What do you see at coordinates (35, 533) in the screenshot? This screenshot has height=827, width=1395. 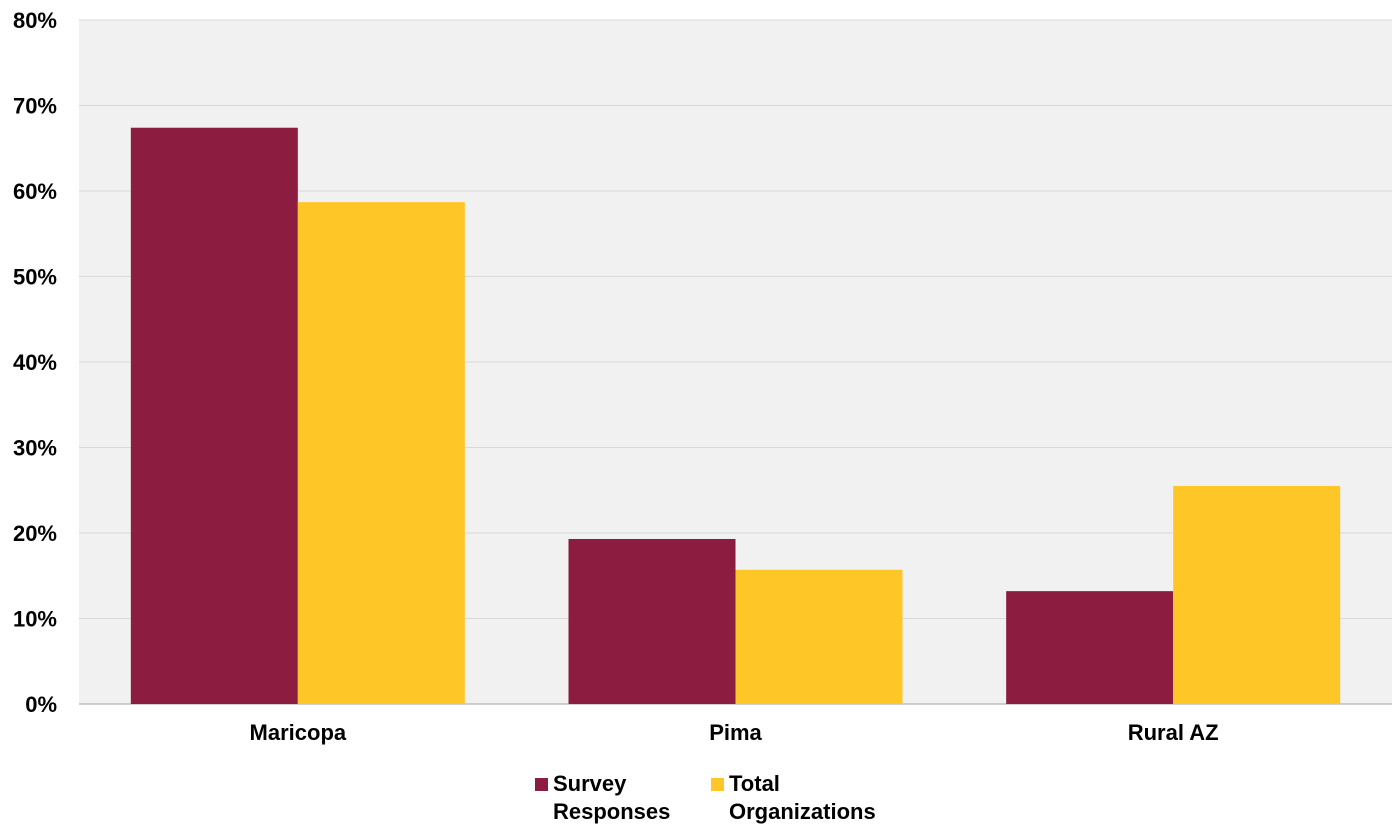 I see `y-tick-label: 20%` at bounding box center [35, 533].